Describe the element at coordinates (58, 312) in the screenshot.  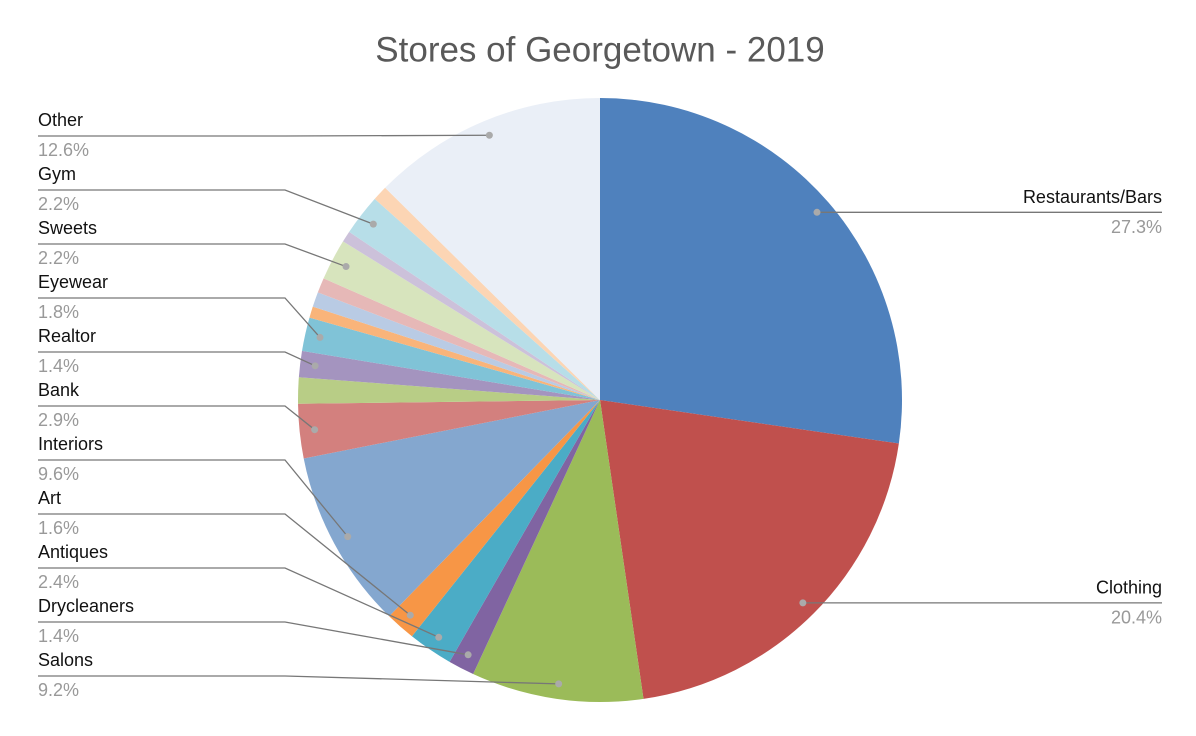
I see `slice-value-label: 1.8%` at that location.